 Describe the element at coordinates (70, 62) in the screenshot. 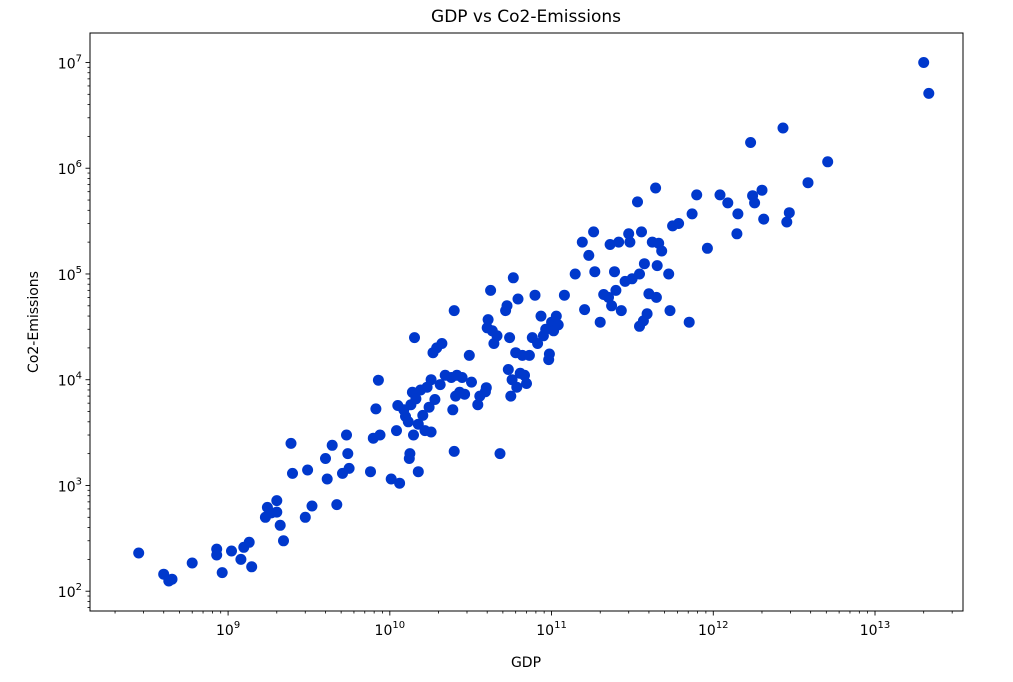

I see `y-tick-label: 10⁷` at that location.